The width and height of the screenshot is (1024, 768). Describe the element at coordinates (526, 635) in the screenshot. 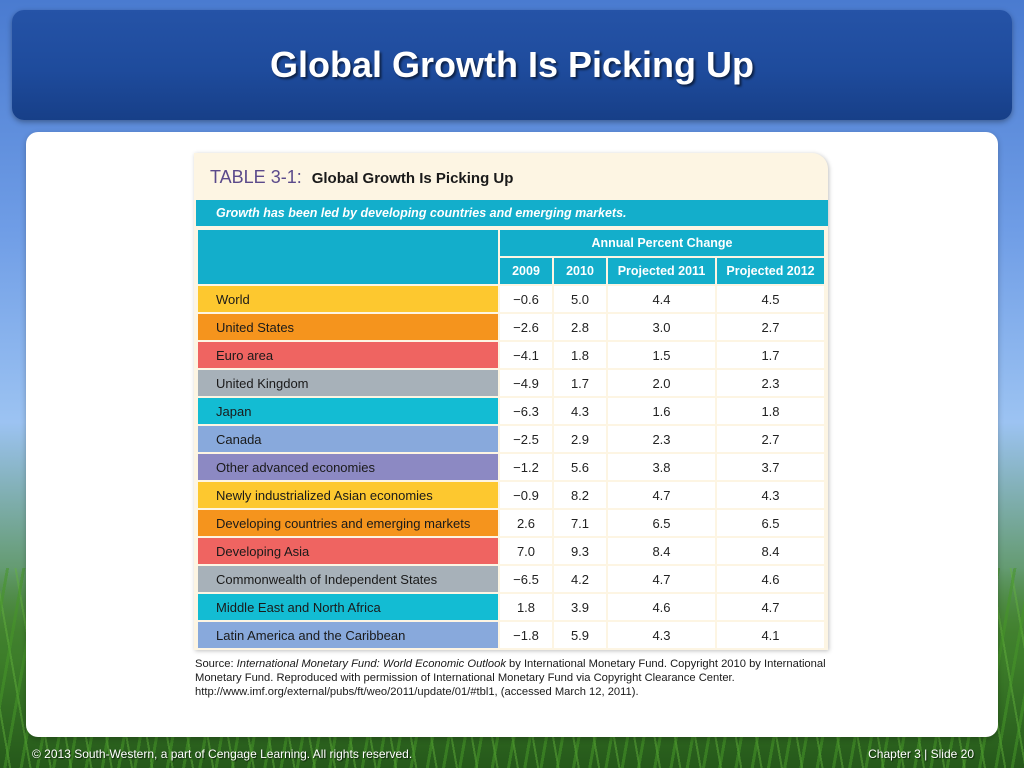

I see `value-cell: −1.8` at that location.